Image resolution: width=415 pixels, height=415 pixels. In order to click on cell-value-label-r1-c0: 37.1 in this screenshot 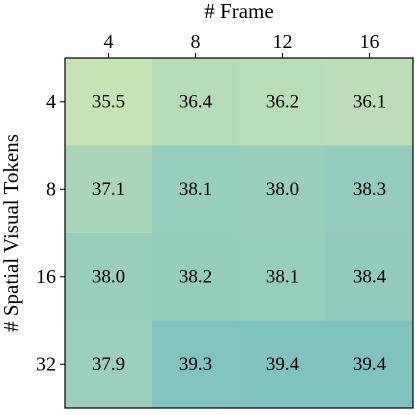, I will do `click(108, 189)`.